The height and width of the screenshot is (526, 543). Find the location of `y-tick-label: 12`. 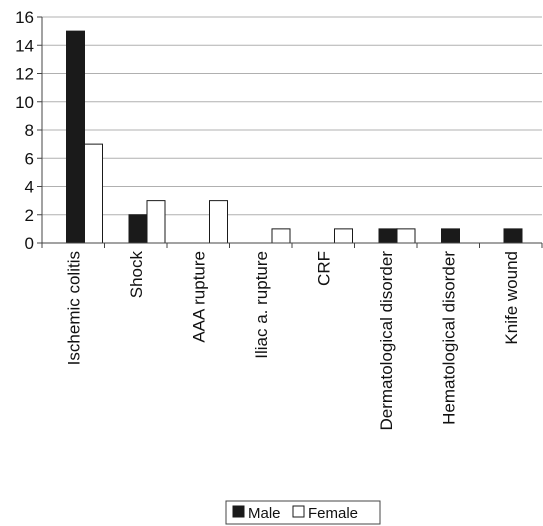

y-tick-label: 12 is located at coordinates (24, 74).